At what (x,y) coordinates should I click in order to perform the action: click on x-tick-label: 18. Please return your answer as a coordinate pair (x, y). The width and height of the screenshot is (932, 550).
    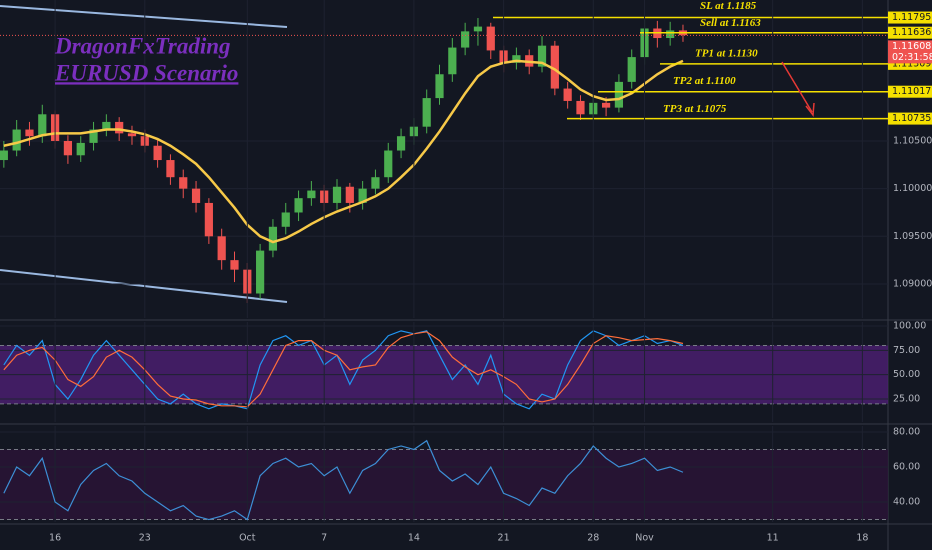
    Looking at the image, I should click on (862, 538).